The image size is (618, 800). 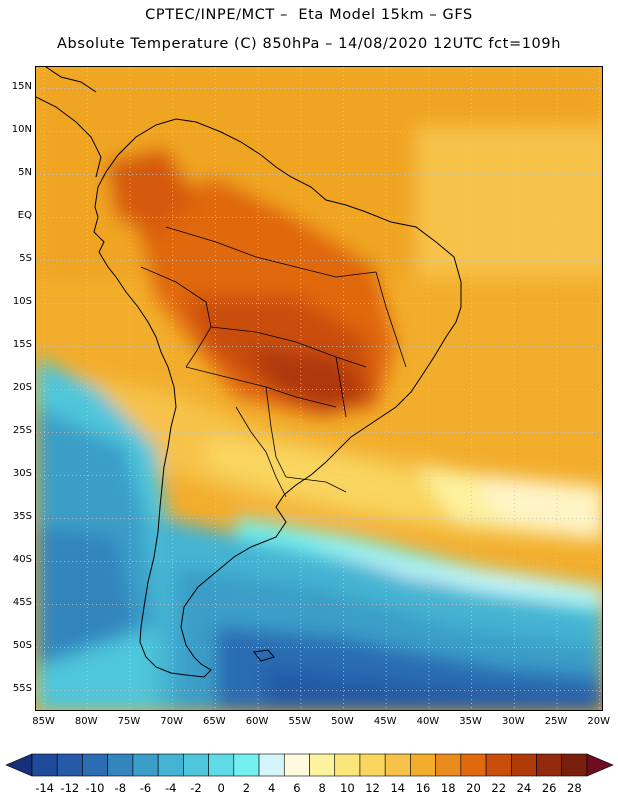 I want to click on latitude-label: 55S, so click(x=22, y=688).